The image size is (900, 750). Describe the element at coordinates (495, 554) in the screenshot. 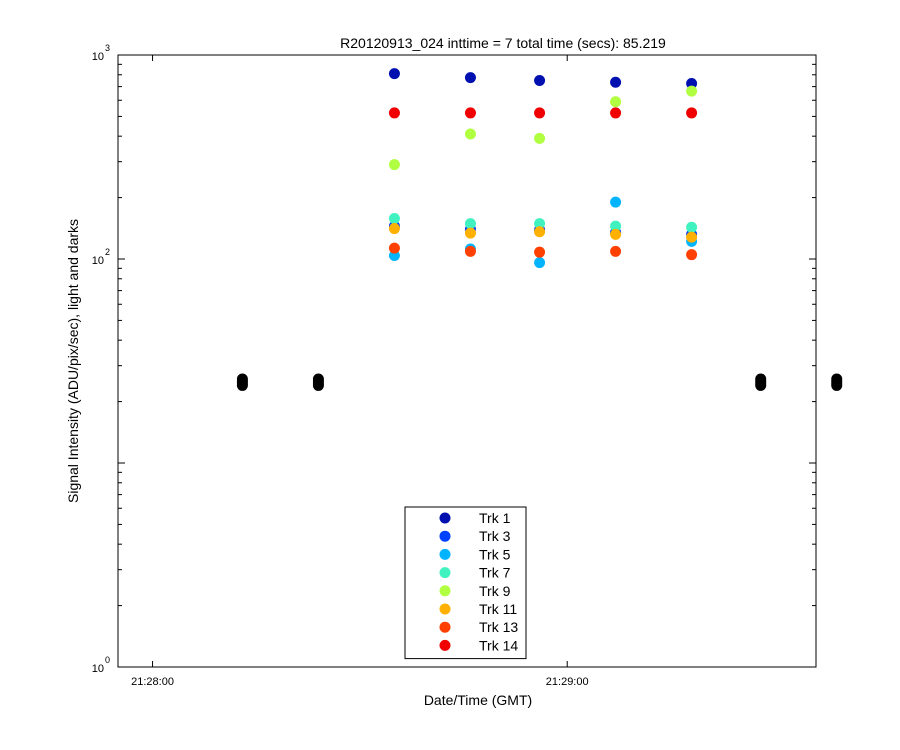

I see `legend-label: Trk 5` at that location.